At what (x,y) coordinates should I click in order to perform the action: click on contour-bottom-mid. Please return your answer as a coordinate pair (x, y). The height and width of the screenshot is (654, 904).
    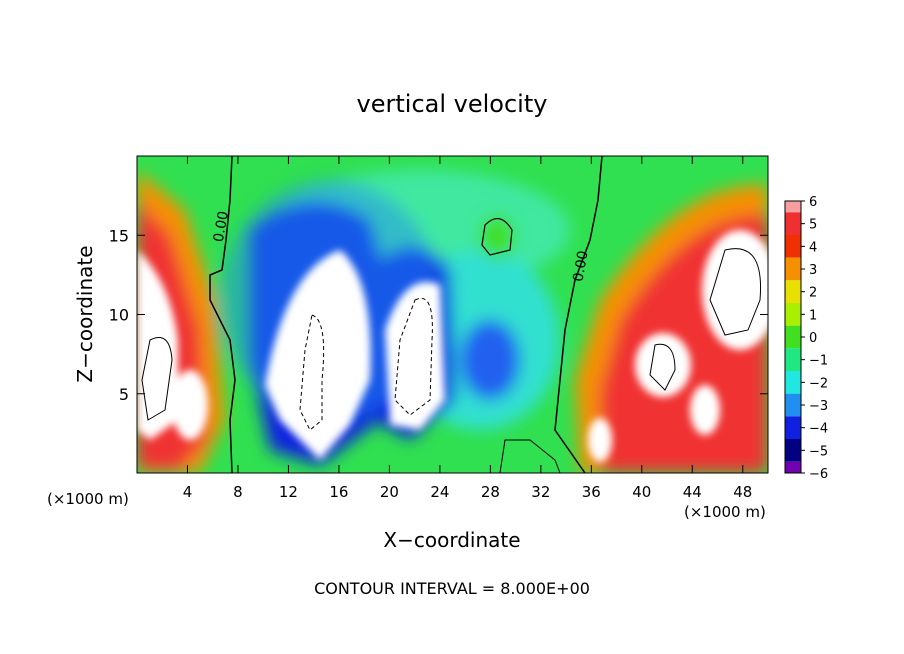
    Looking at the image, I should click on (530, 456).